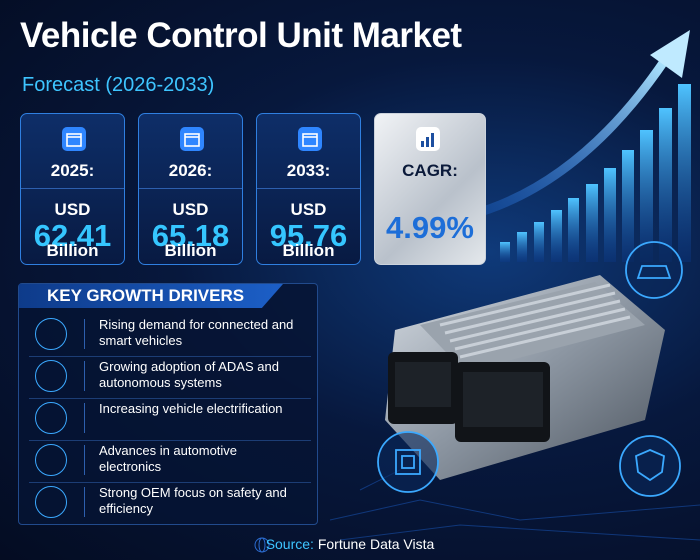  I want to click on source-globe, so click(262, 545).